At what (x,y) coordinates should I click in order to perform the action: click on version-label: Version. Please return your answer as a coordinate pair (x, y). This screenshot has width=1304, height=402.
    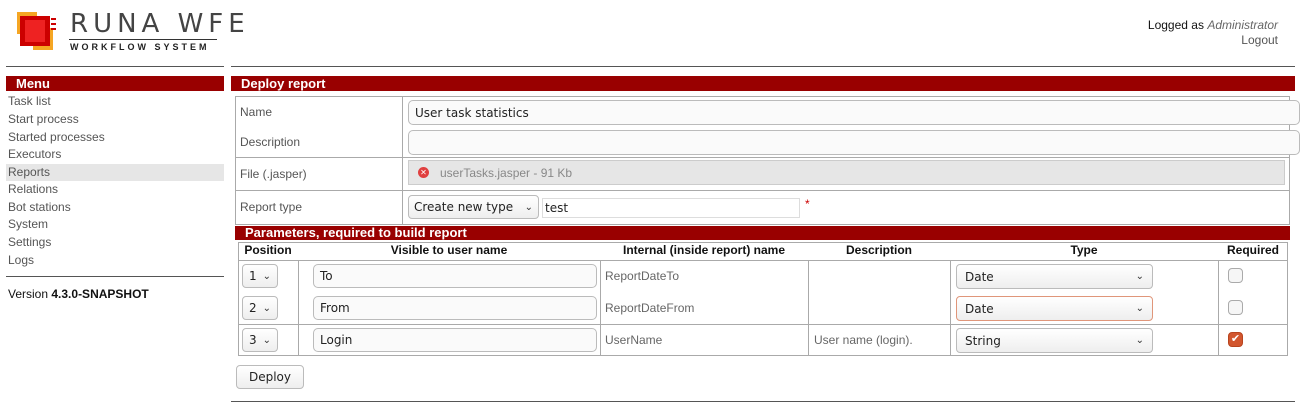
    Looking at the image, I should click on (28, 294).